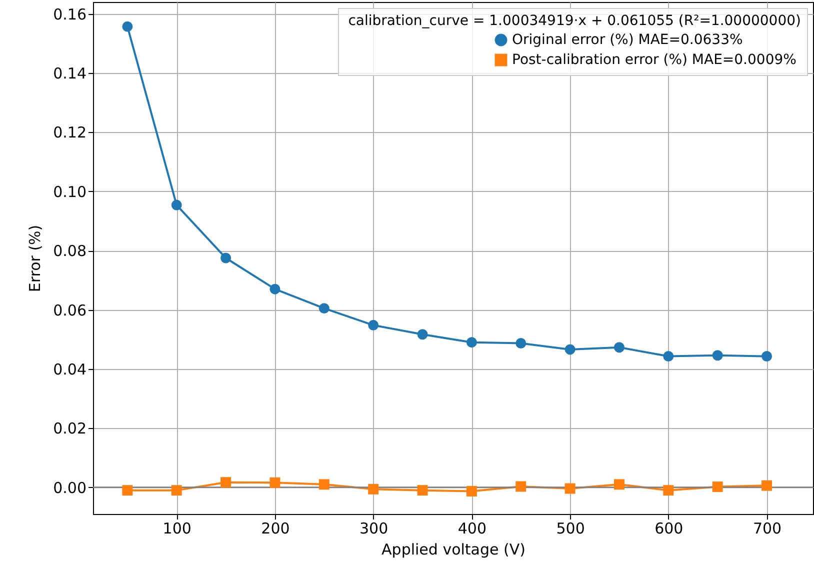  I want to click on y-axis-title: Error (%), so click(35, 258).